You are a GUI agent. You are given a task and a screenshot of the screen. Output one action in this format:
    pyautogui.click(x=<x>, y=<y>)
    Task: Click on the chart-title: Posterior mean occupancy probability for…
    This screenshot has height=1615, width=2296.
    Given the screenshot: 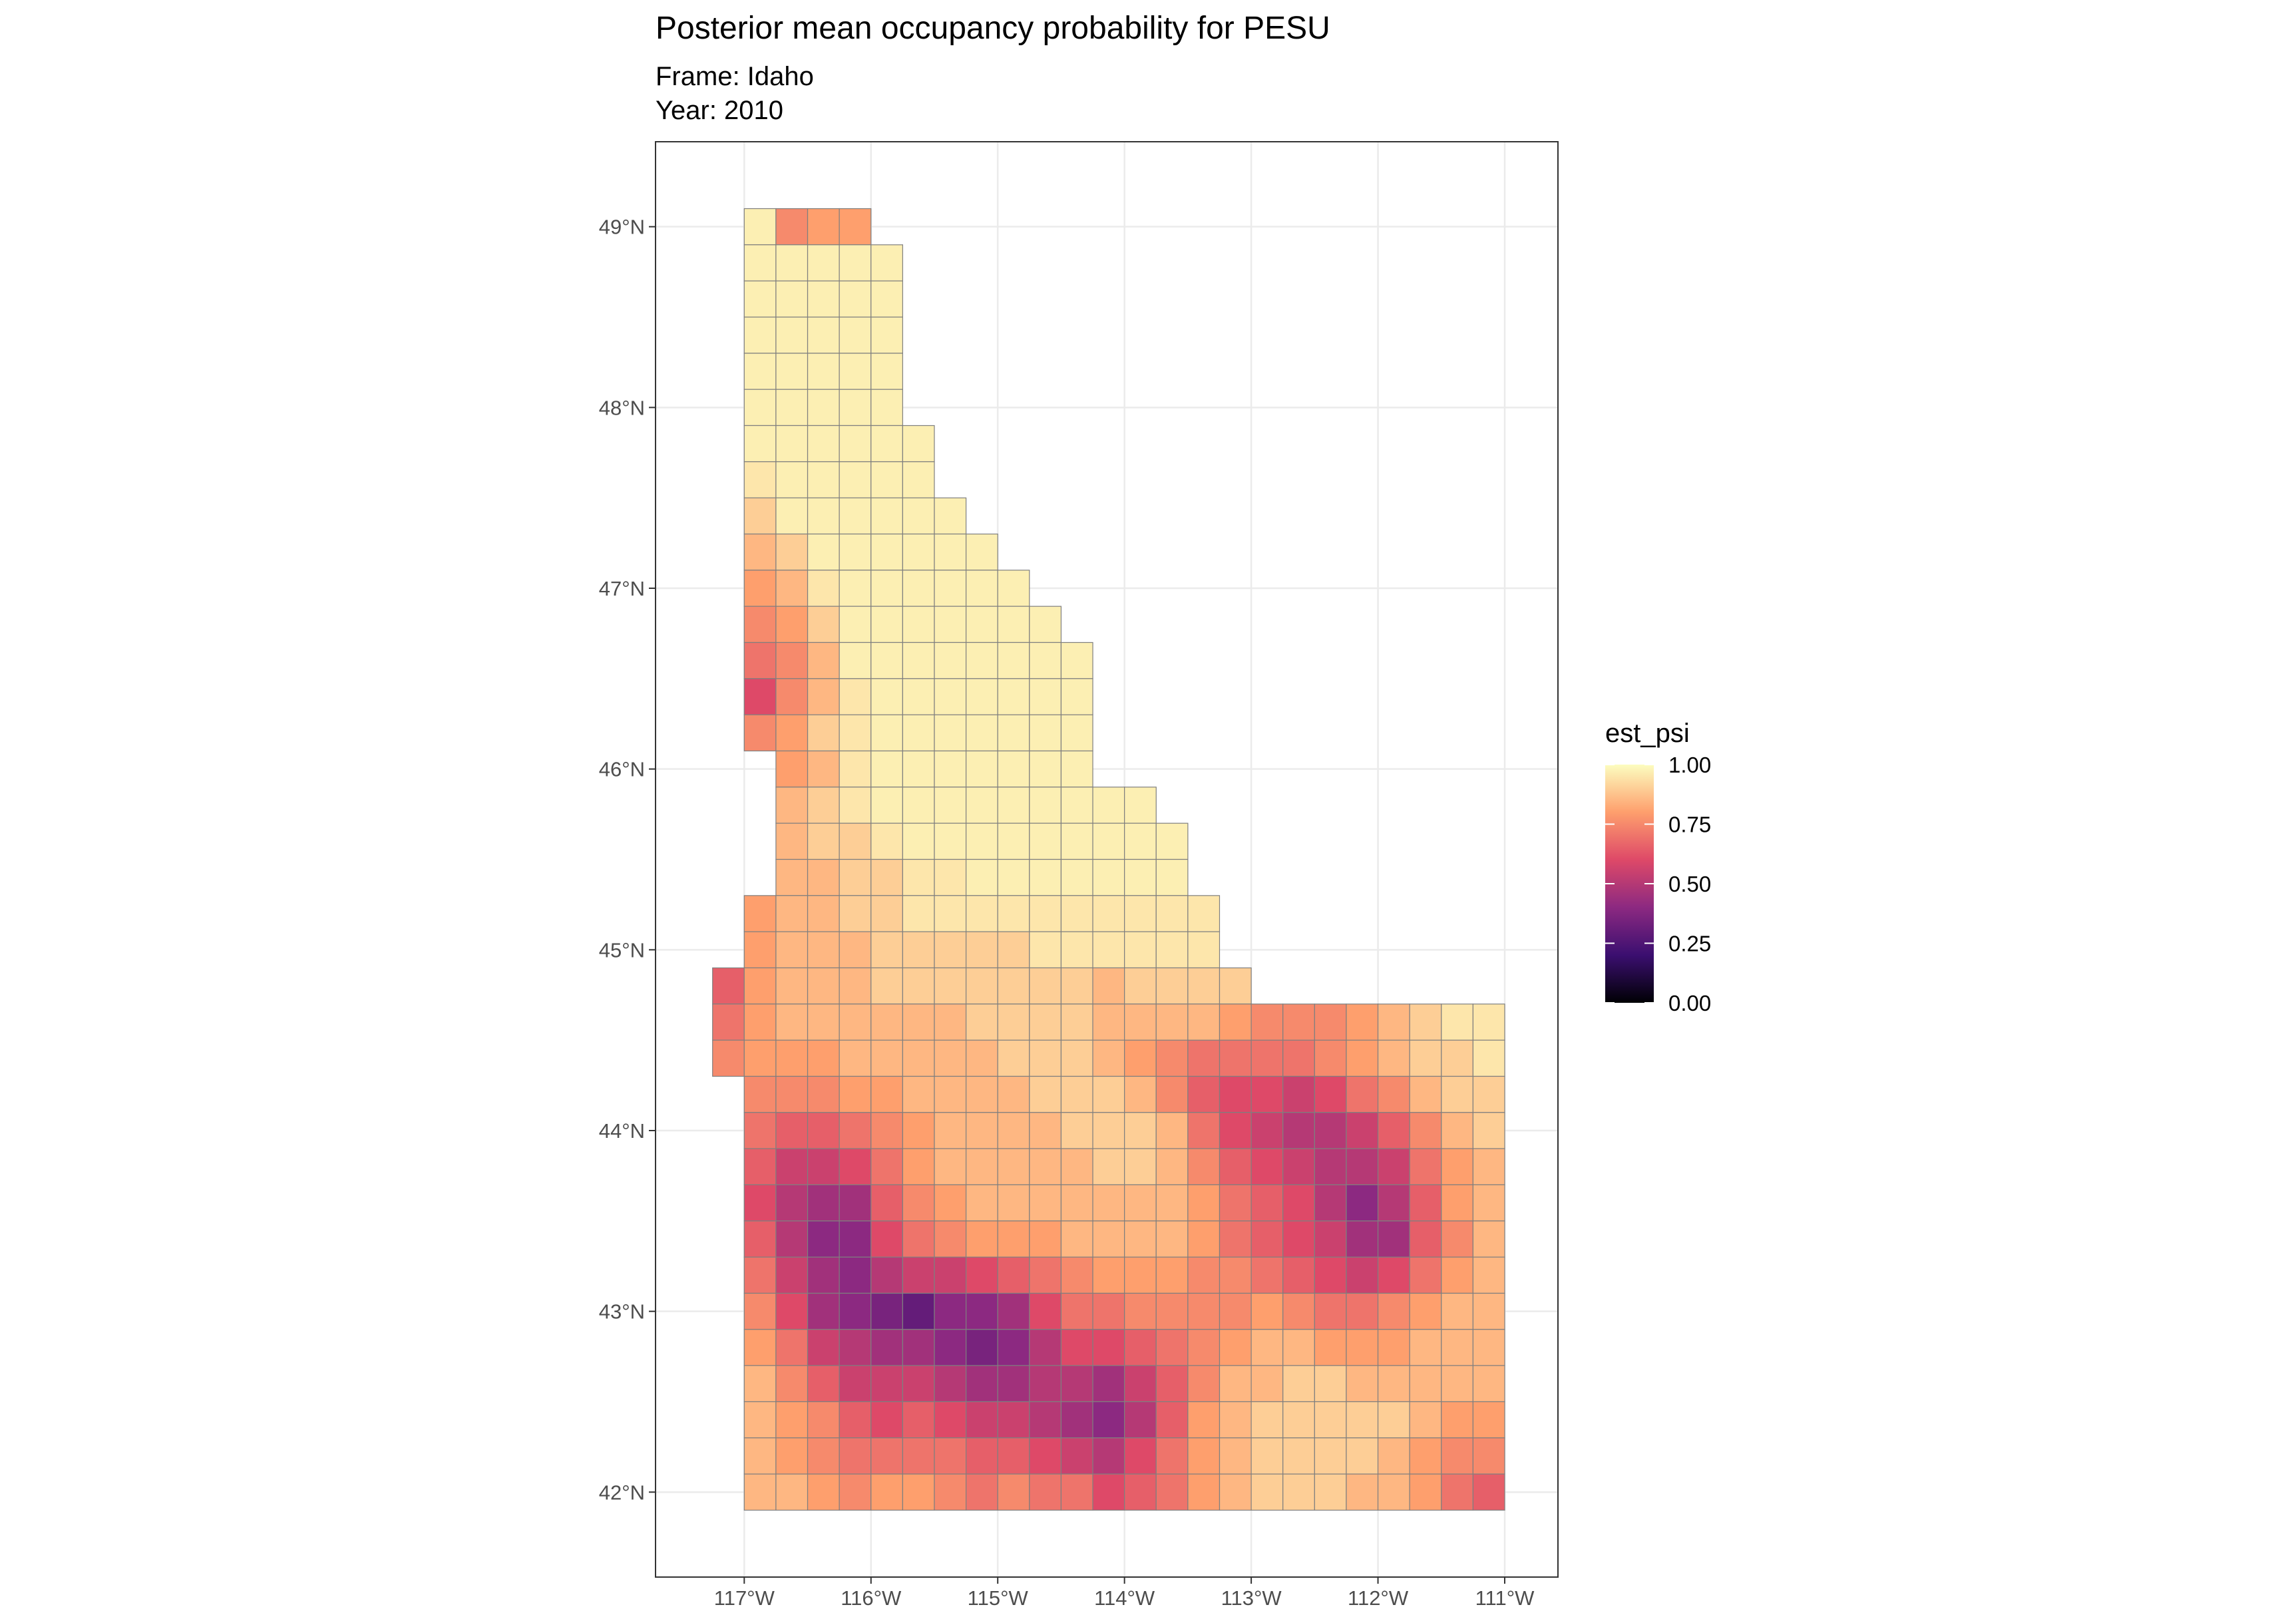 What is the action you would take?
    pyautogui.click(x=993, y=28)
    